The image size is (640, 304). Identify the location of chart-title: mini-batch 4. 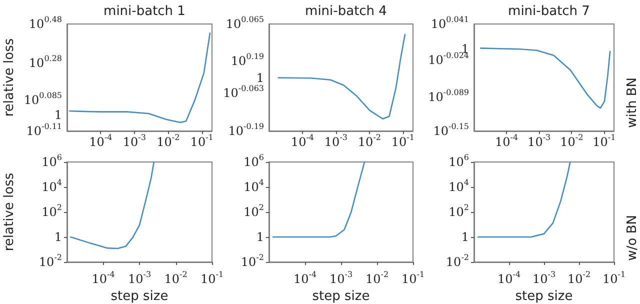
(346, 11).